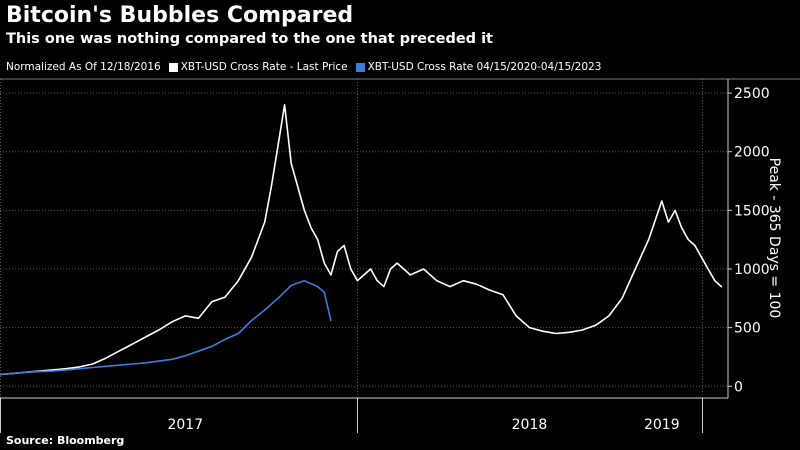 This screenshot has width=800, height=450. What do you see at coordinates (173, 67) in the screenshot?
I see `legend-swatch-last-price` at bounding box center [173, 67].